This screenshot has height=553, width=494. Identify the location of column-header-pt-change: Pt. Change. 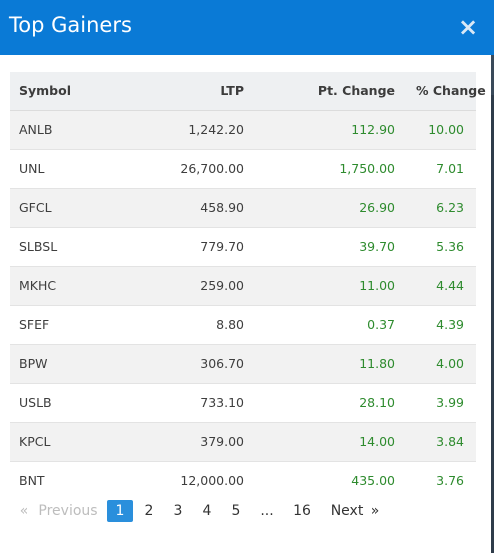
(331, 91).